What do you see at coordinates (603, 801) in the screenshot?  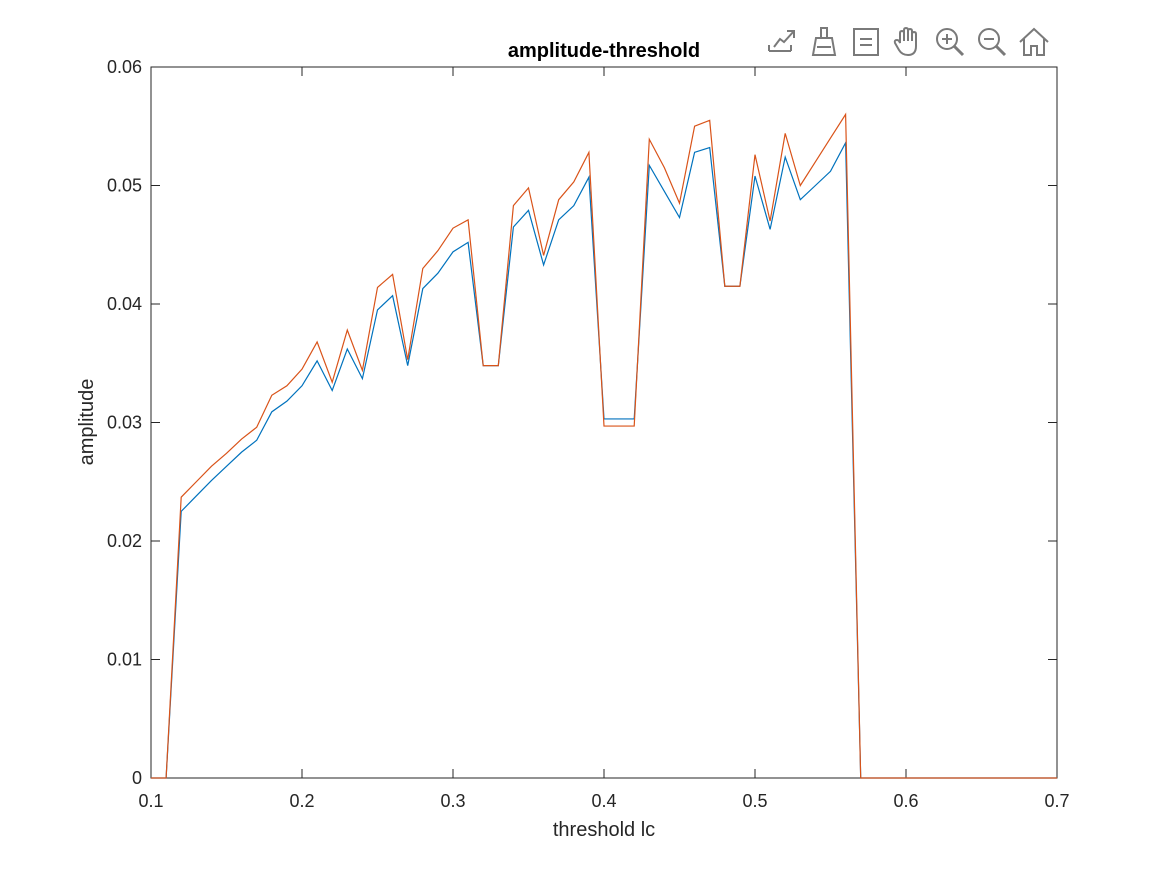 I see `x-tick-label: 0.4` at bounding box center [603, 801].